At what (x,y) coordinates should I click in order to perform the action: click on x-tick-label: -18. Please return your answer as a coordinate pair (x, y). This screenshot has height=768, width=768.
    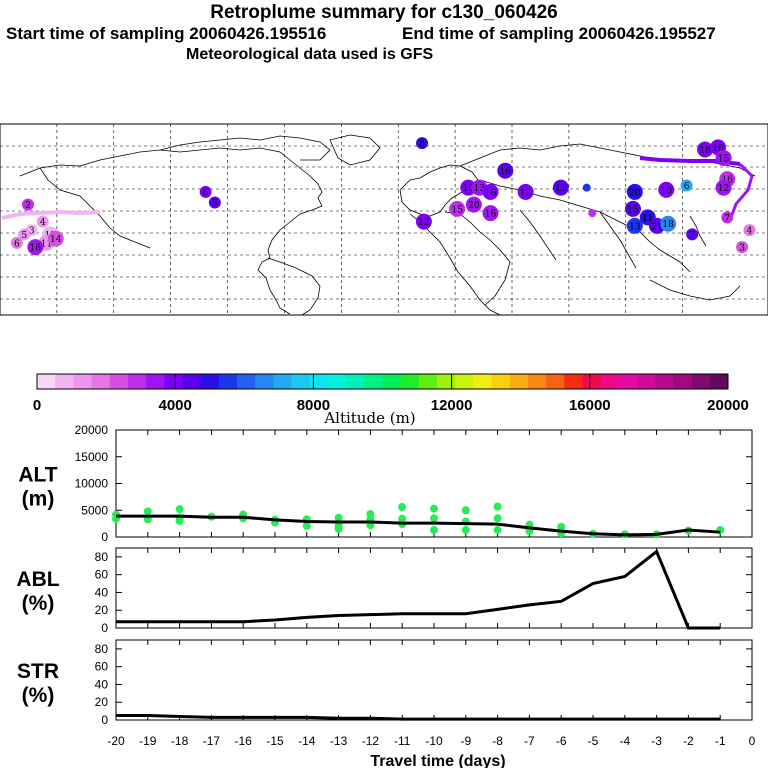
    Looking at the image, I should click on (180, 741).